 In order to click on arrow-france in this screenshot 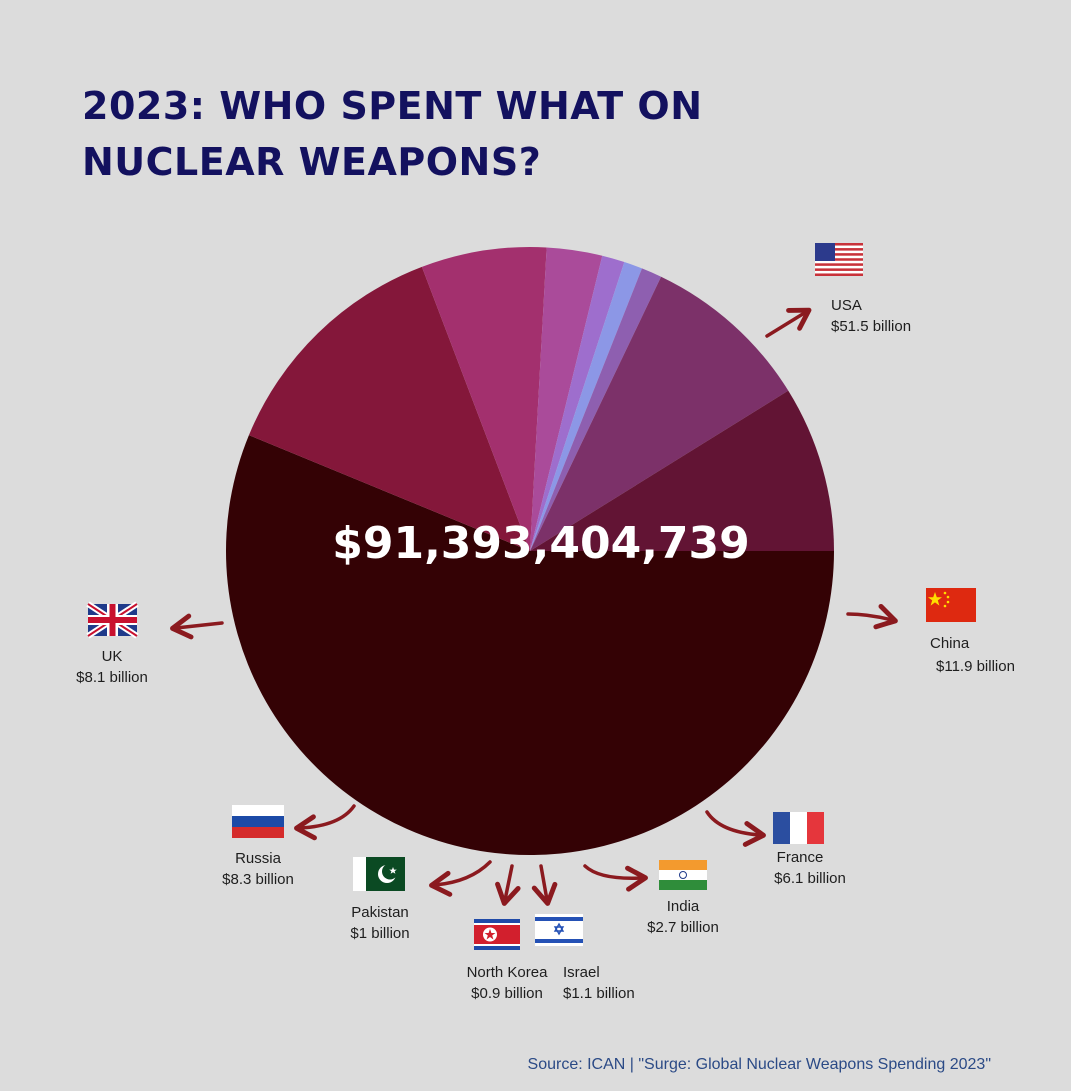, I will do `click(735, 828)`.